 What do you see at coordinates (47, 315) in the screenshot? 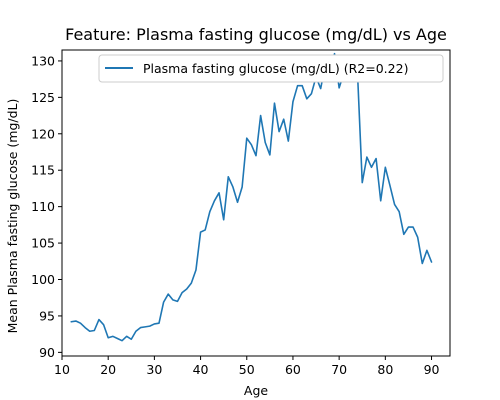
I see `y-tick-label: 95` at bounding box center [47, 315].